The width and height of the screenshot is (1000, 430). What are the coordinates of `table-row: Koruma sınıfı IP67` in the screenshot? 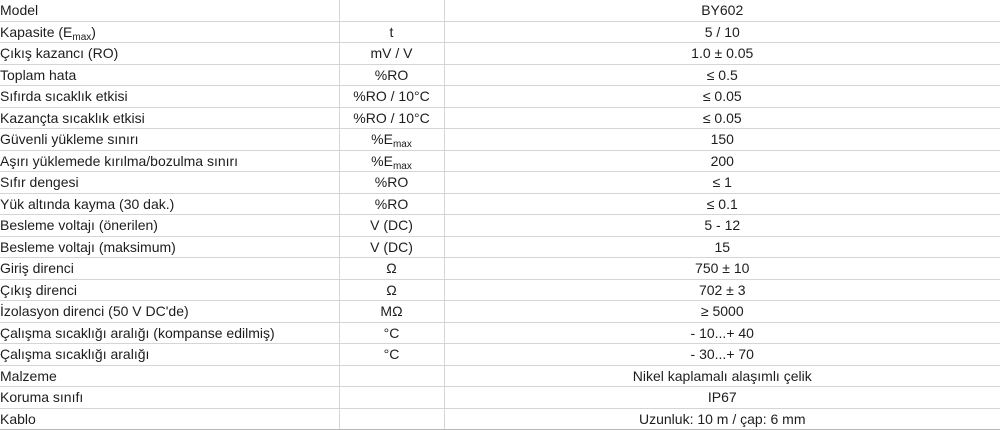 It's located at (500, 397).